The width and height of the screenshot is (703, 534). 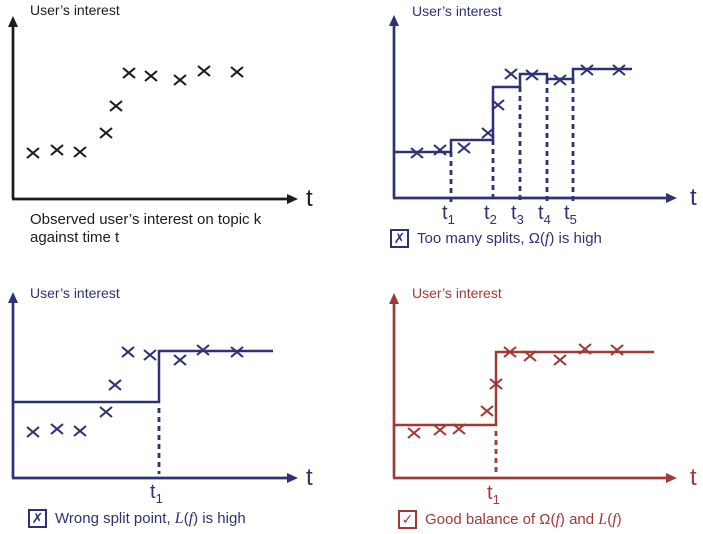 I want to click on plot-good-balance, so click(x=533, y=388).